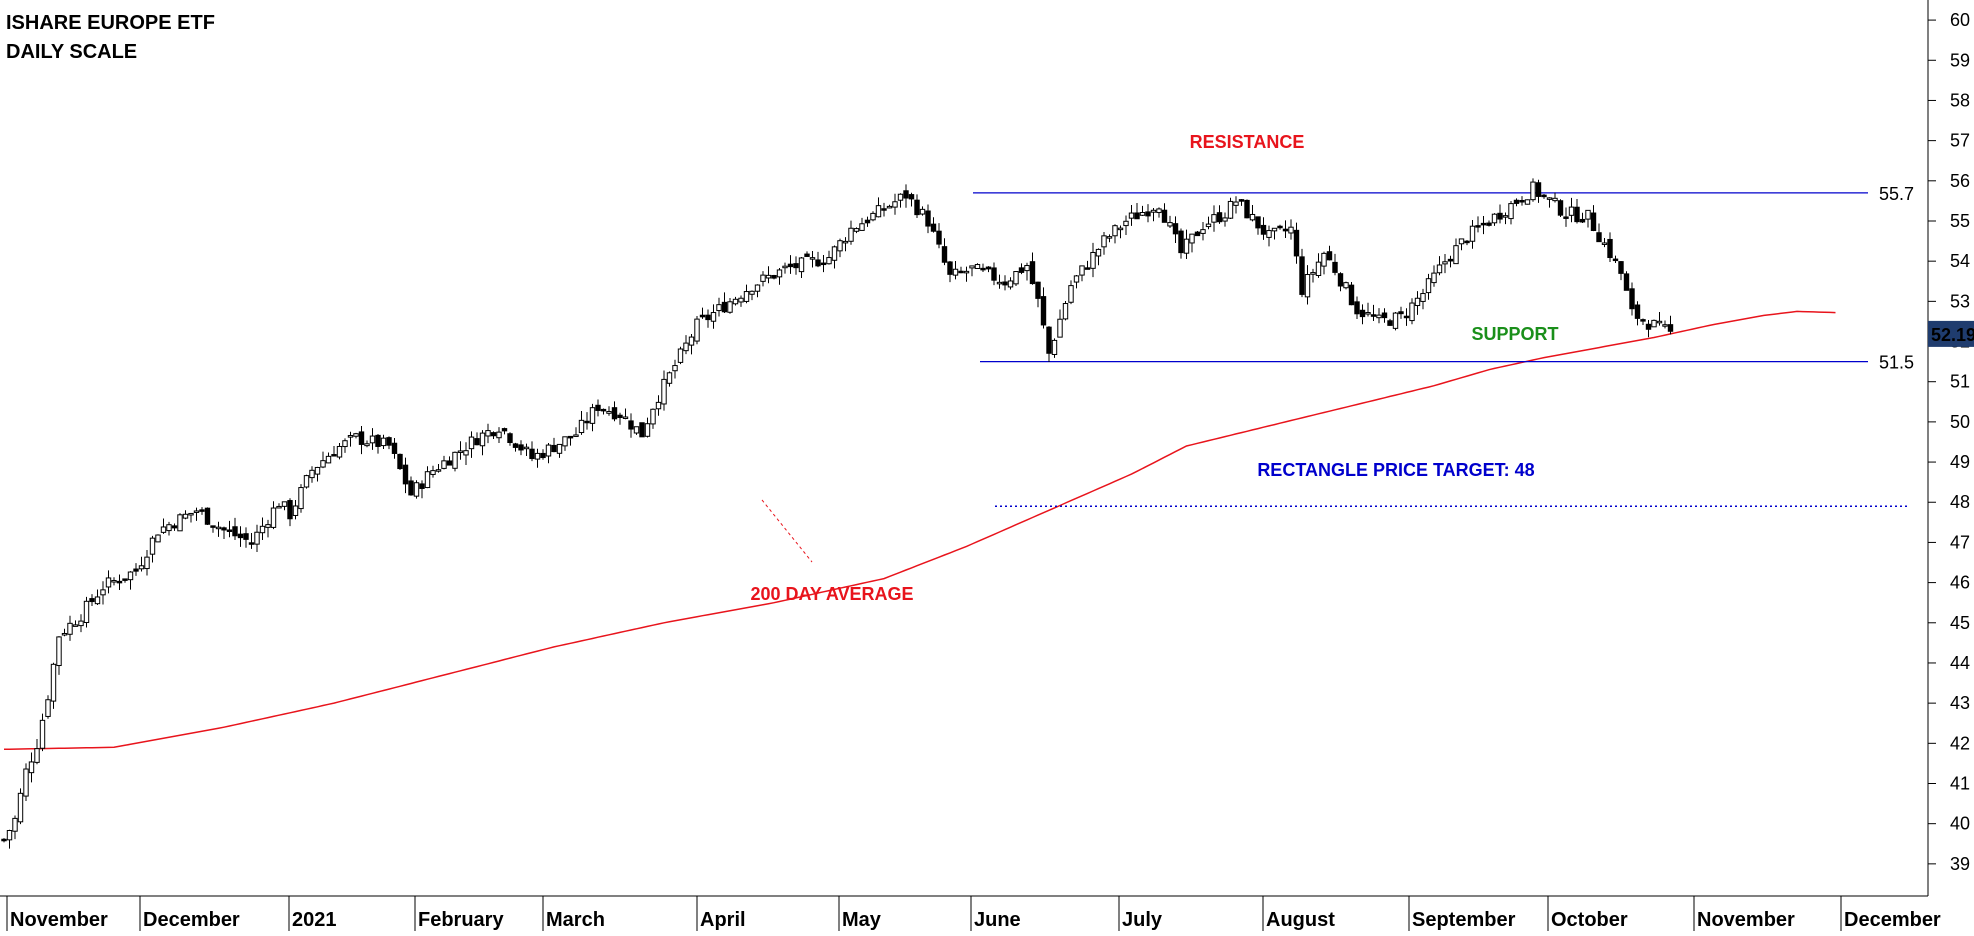 The image size is (1974, 936). What do you see at coordinates (1960, 20) in the screenshot?
I see `y-tick-label: 60` at bounding box center [1960, 20].